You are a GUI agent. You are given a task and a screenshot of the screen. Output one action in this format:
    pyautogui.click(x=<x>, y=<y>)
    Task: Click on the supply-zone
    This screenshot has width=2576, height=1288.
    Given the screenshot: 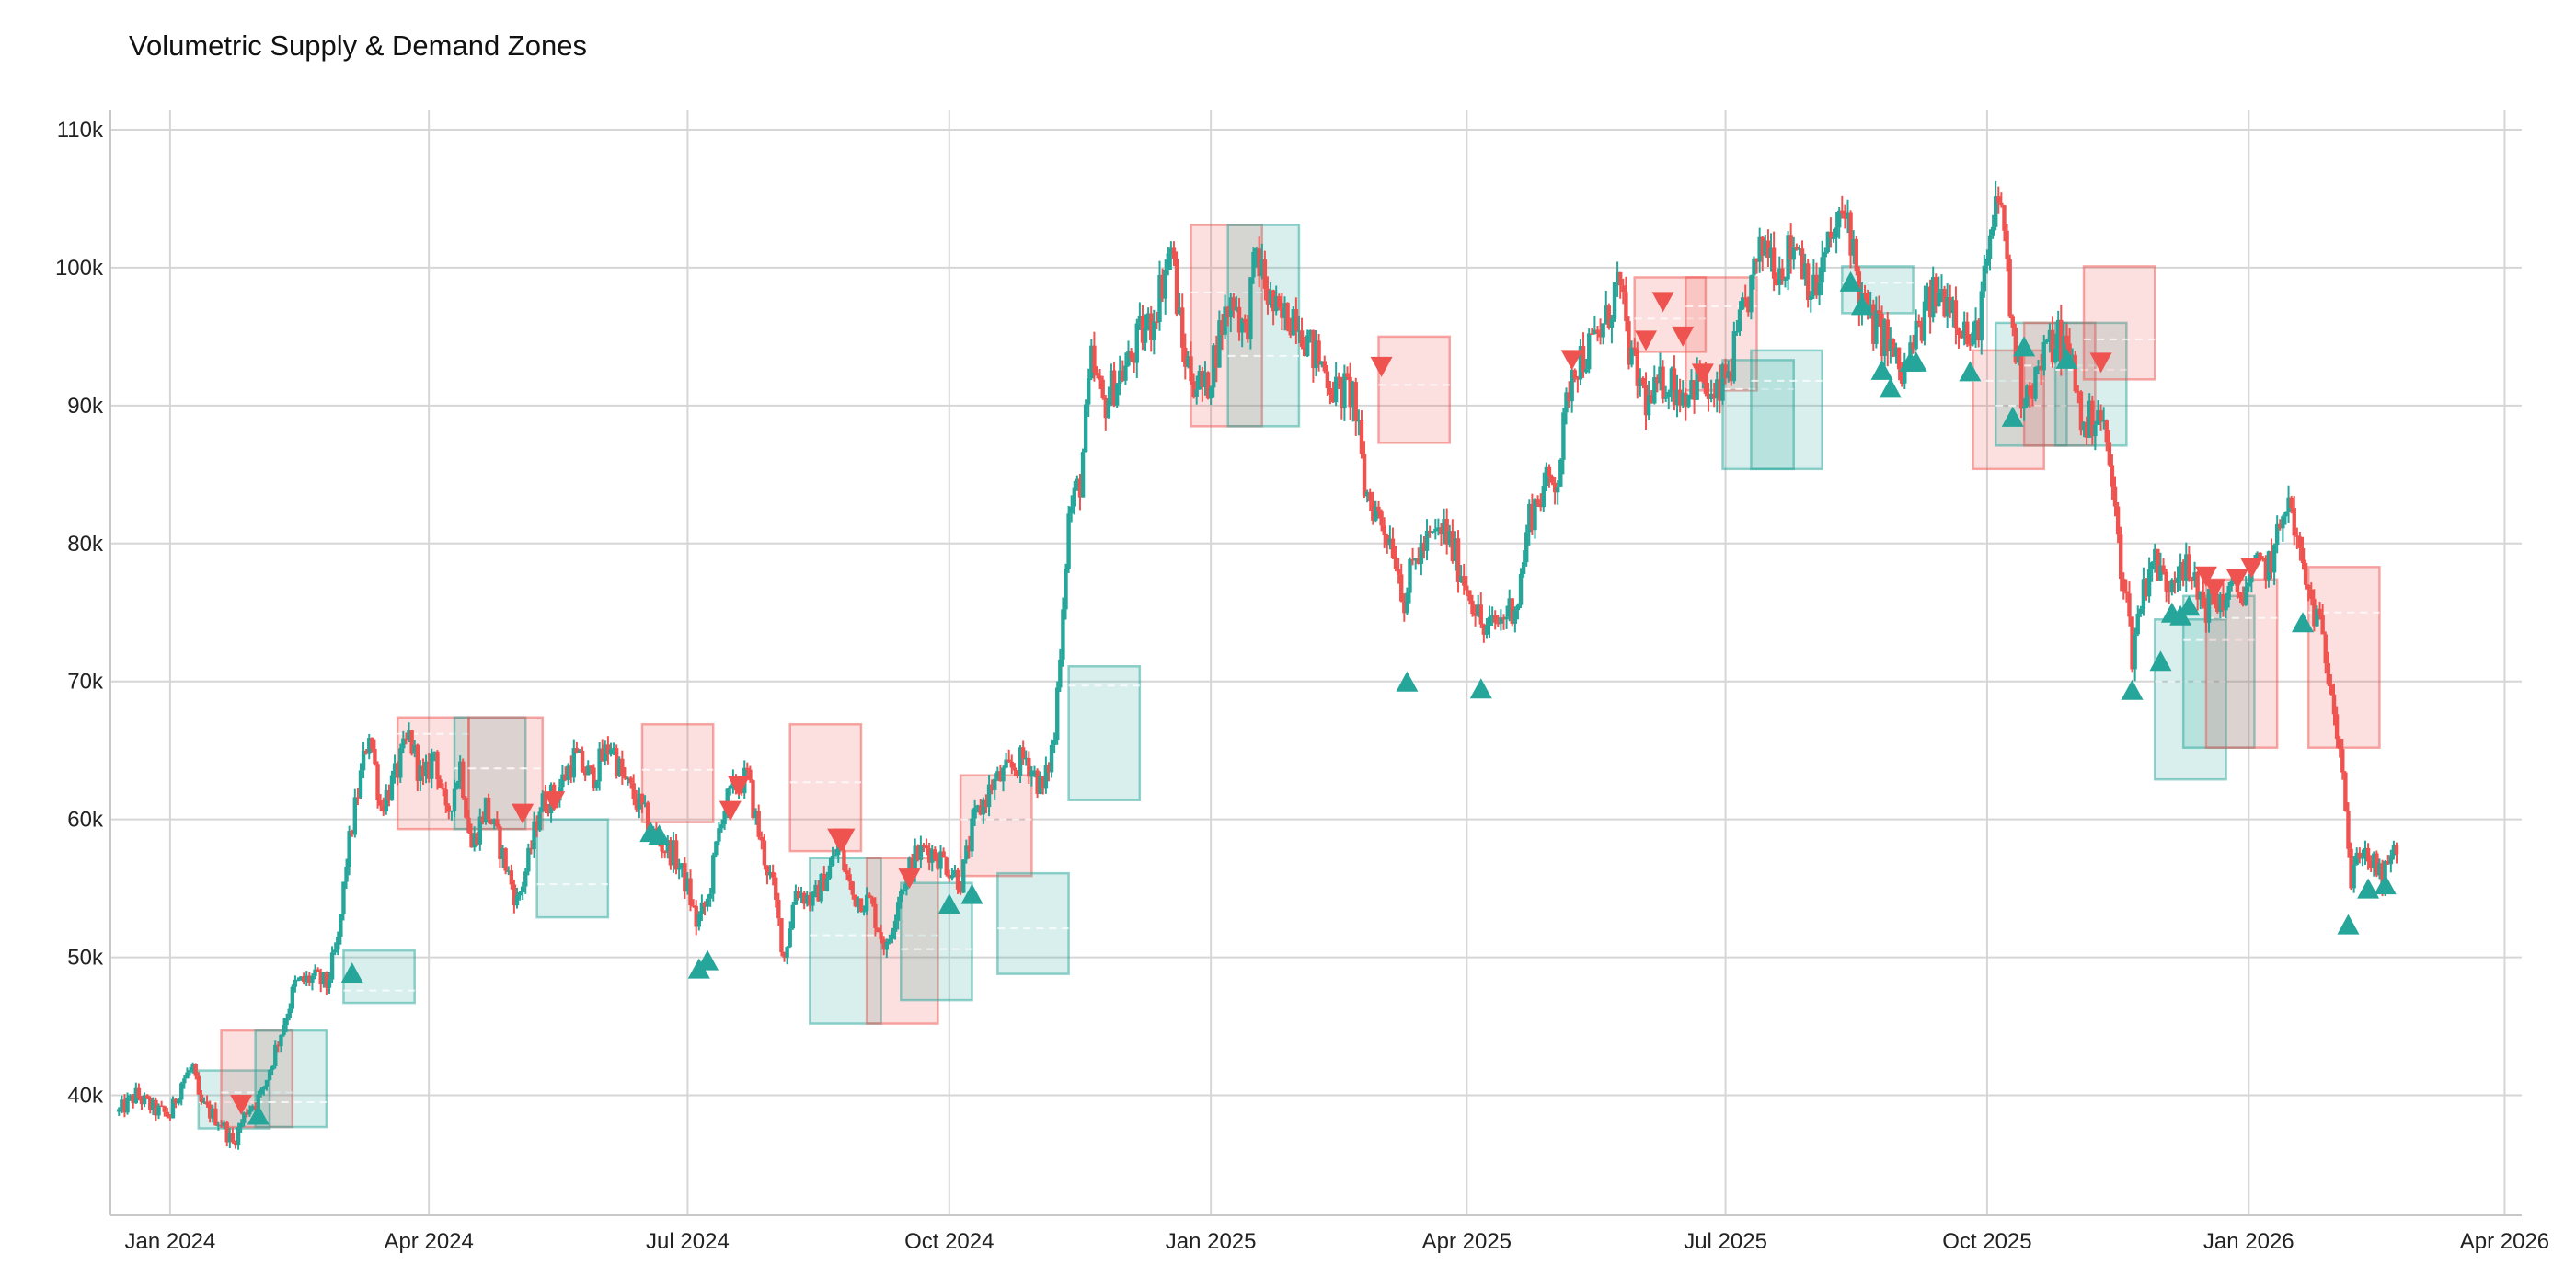 What is the action you would take?
    pyautogui.click(x=902, y=941)
    